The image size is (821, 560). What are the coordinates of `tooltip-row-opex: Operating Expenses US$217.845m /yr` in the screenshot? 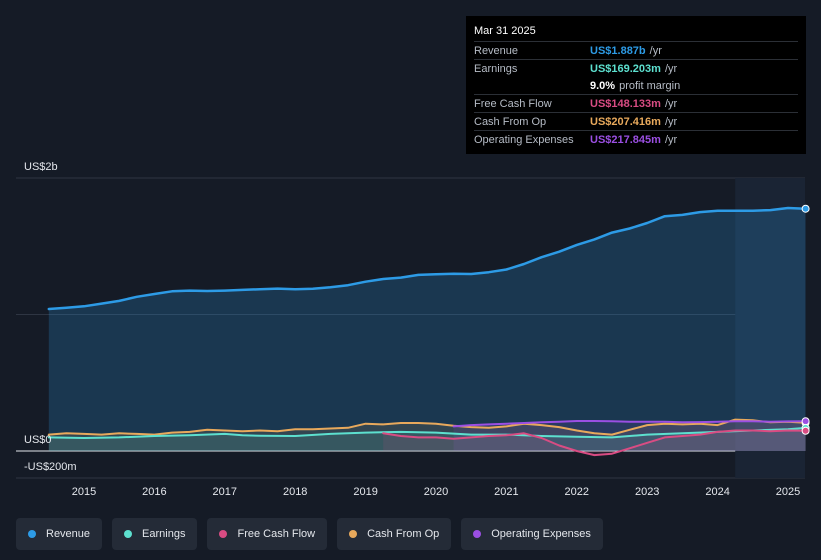 It's located at (636, 139).